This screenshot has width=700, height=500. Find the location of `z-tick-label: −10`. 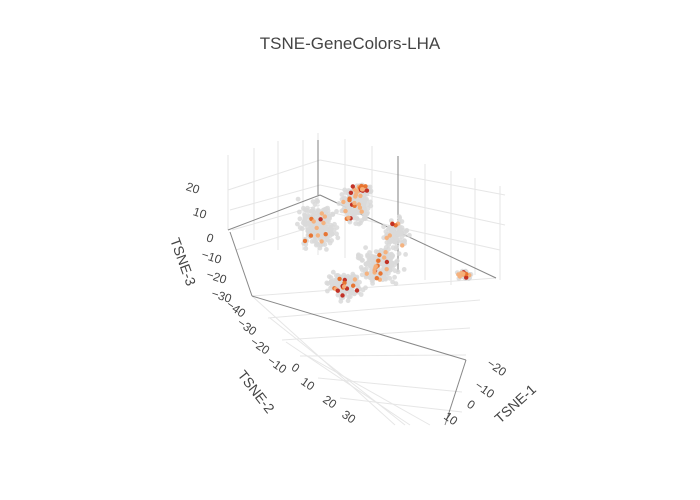

z-tick-label: −10 is located at coordinates (212, 257).